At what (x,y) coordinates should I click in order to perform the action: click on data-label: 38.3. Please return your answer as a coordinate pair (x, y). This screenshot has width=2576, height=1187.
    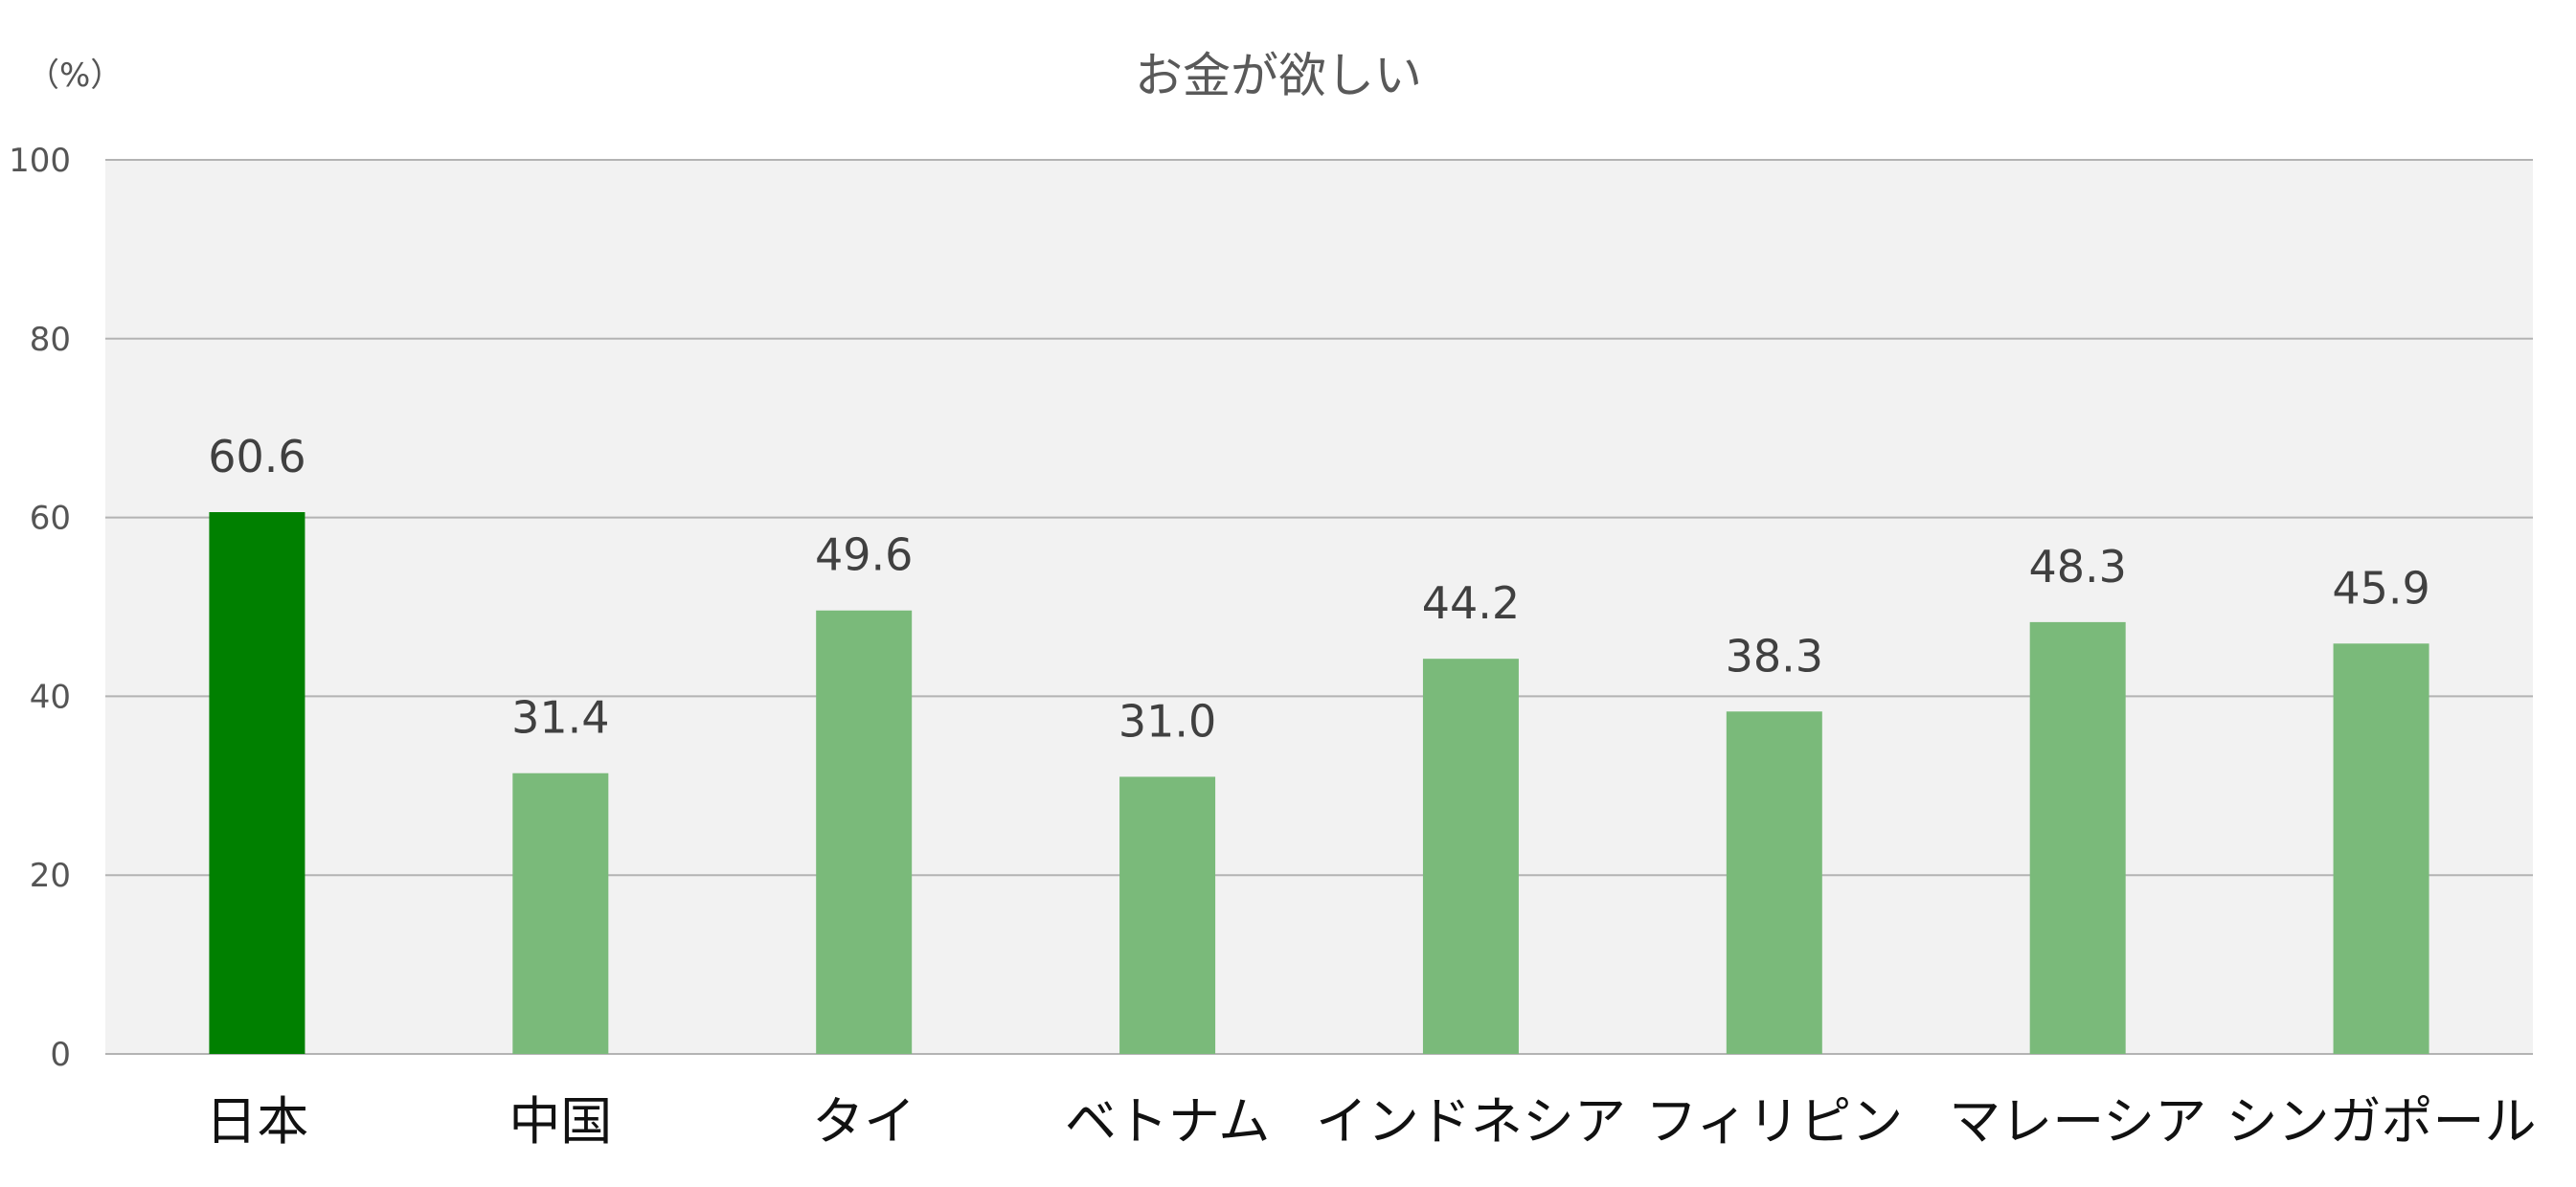
    Looking at the image, I should click on (1774, 656).